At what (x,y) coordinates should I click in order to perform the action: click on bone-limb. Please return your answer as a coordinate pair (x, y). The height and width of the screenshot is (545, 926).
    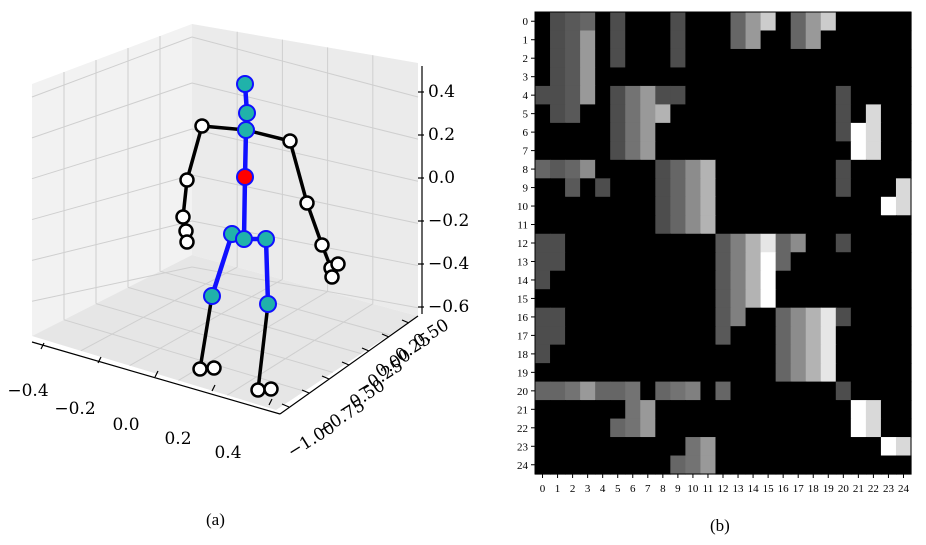
    Looking at the image, I should click on (206, 332).